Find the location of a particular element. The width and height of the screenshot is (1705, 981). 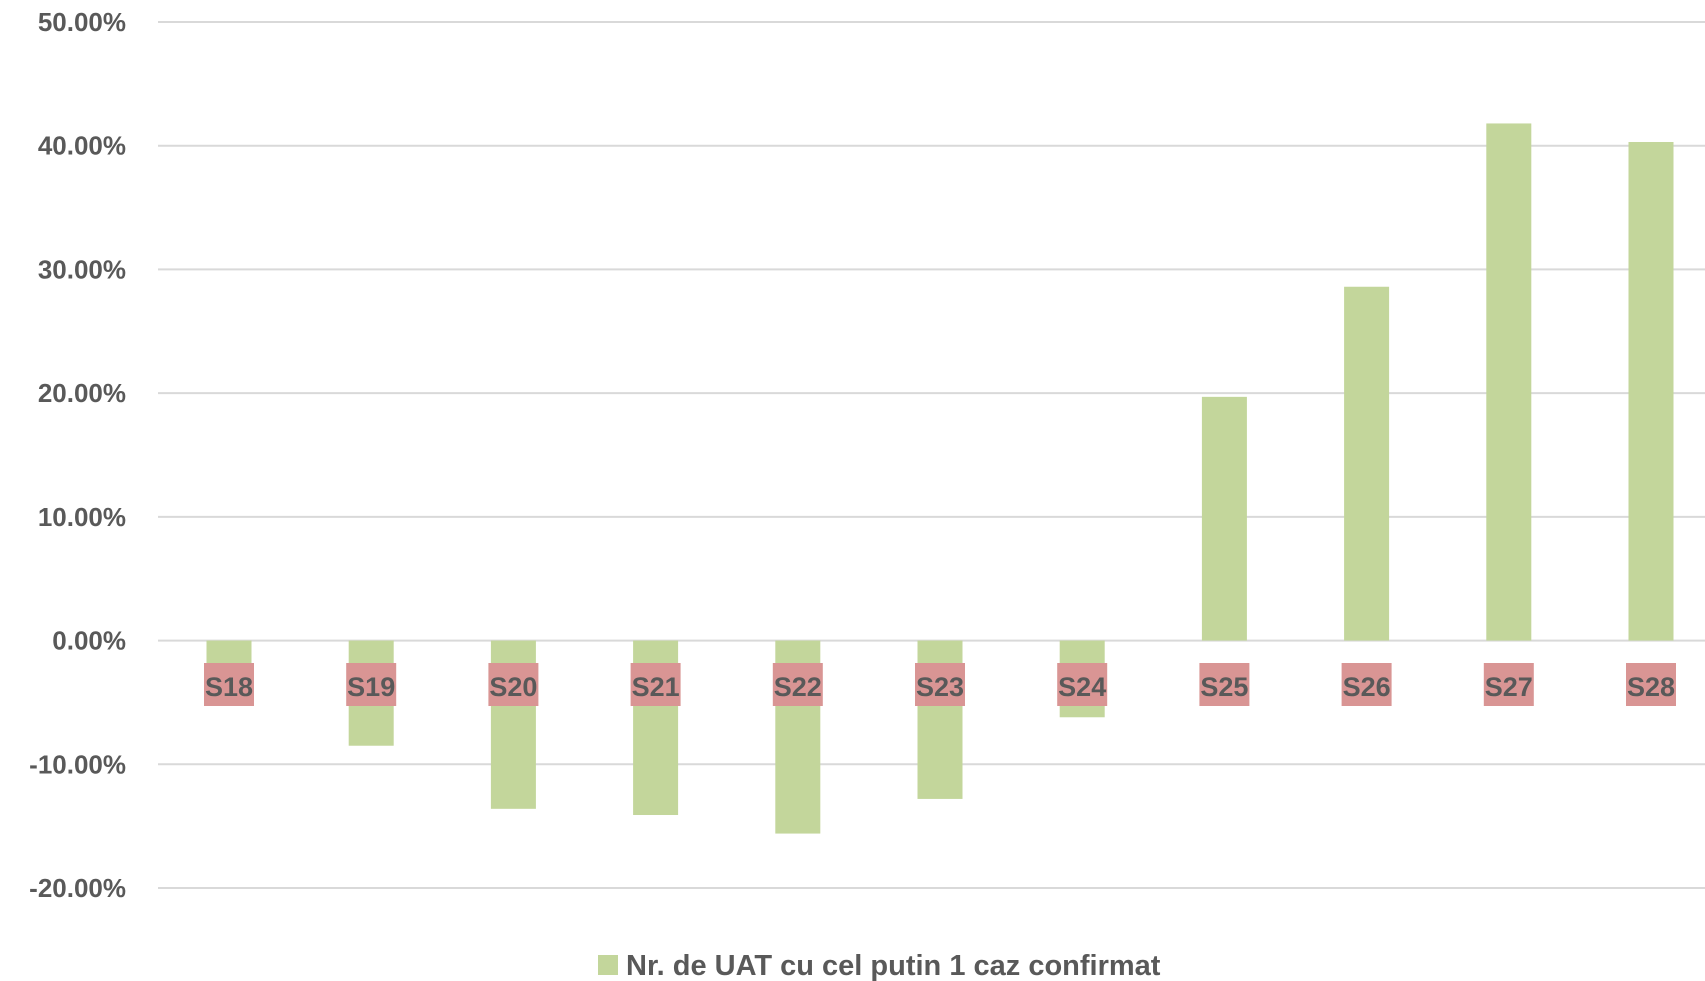

category-label-s19: S19 is located at coordinates (371, 684).